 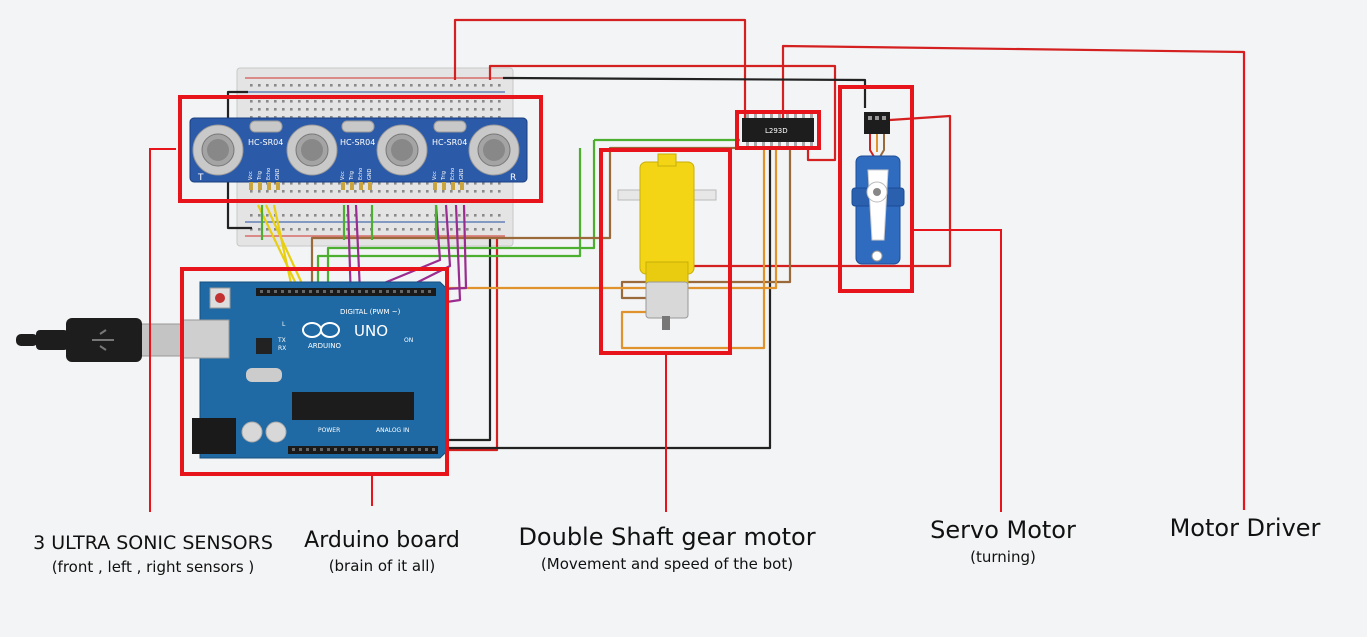 I want to click on highlight-driver, so click(x=778, y=130).